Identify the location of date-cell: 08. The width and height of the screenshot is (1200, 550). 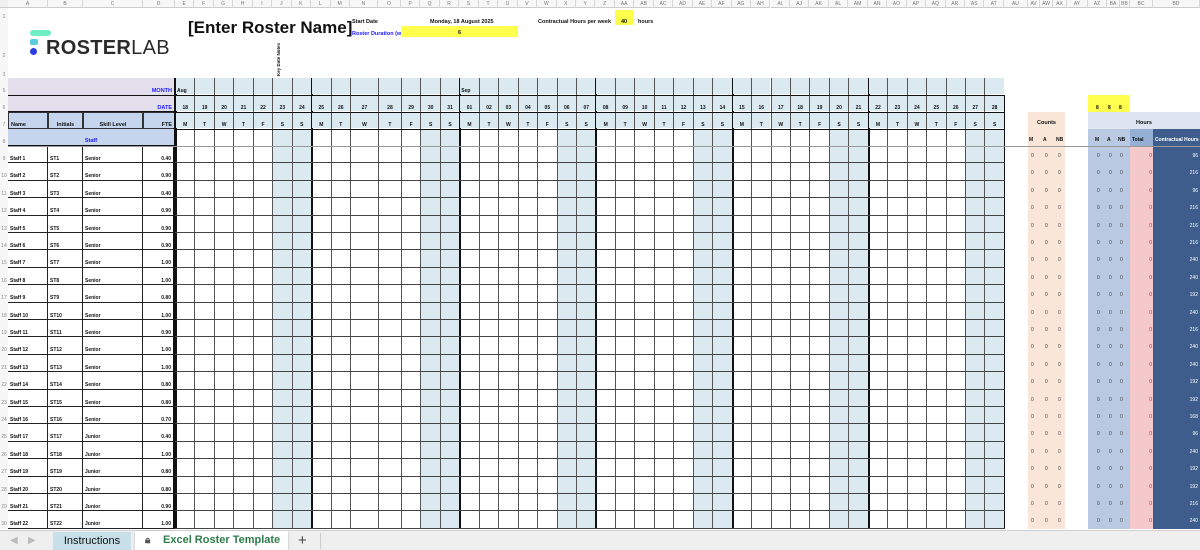
(605, 103).